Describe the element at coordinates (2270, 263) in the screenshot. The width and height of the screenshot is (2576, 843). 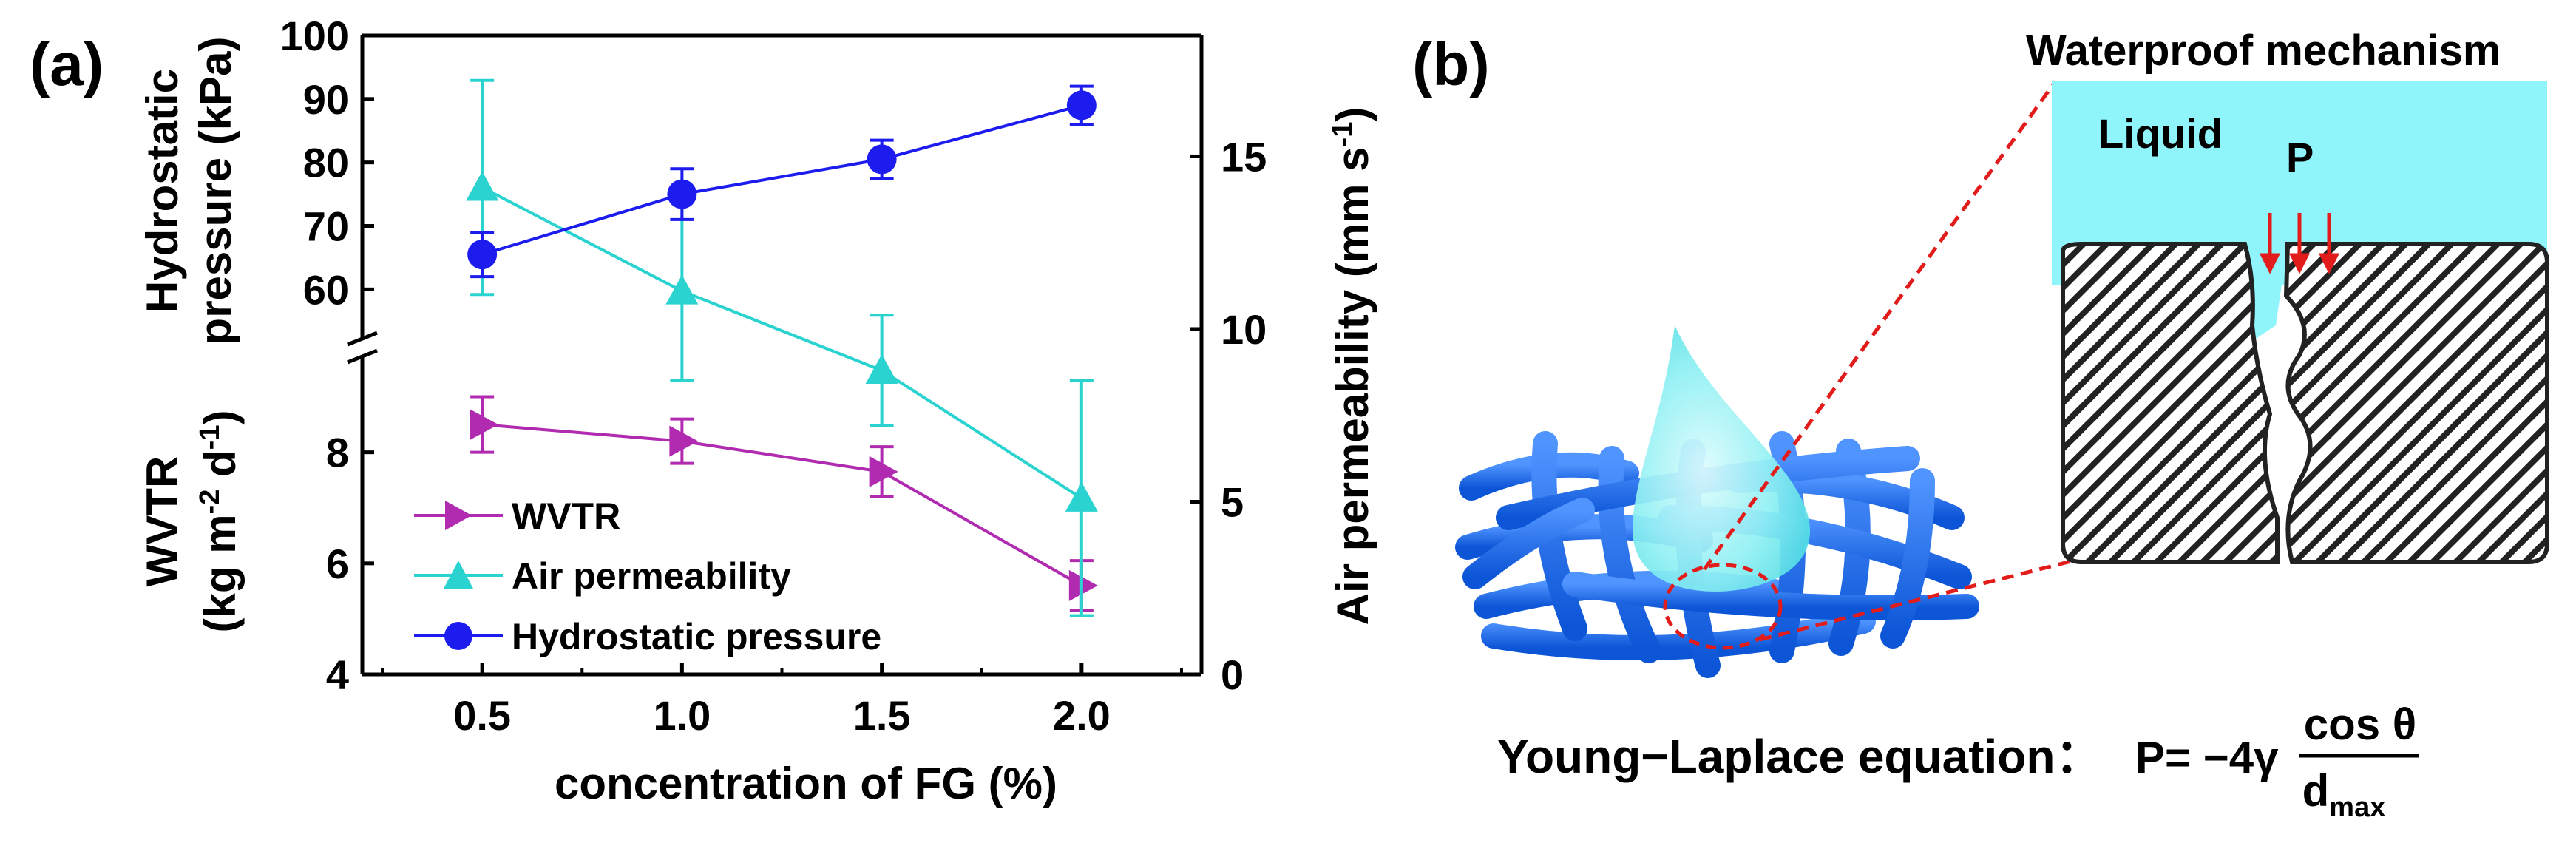
I see `pressure-arrow-1-head` at that location.